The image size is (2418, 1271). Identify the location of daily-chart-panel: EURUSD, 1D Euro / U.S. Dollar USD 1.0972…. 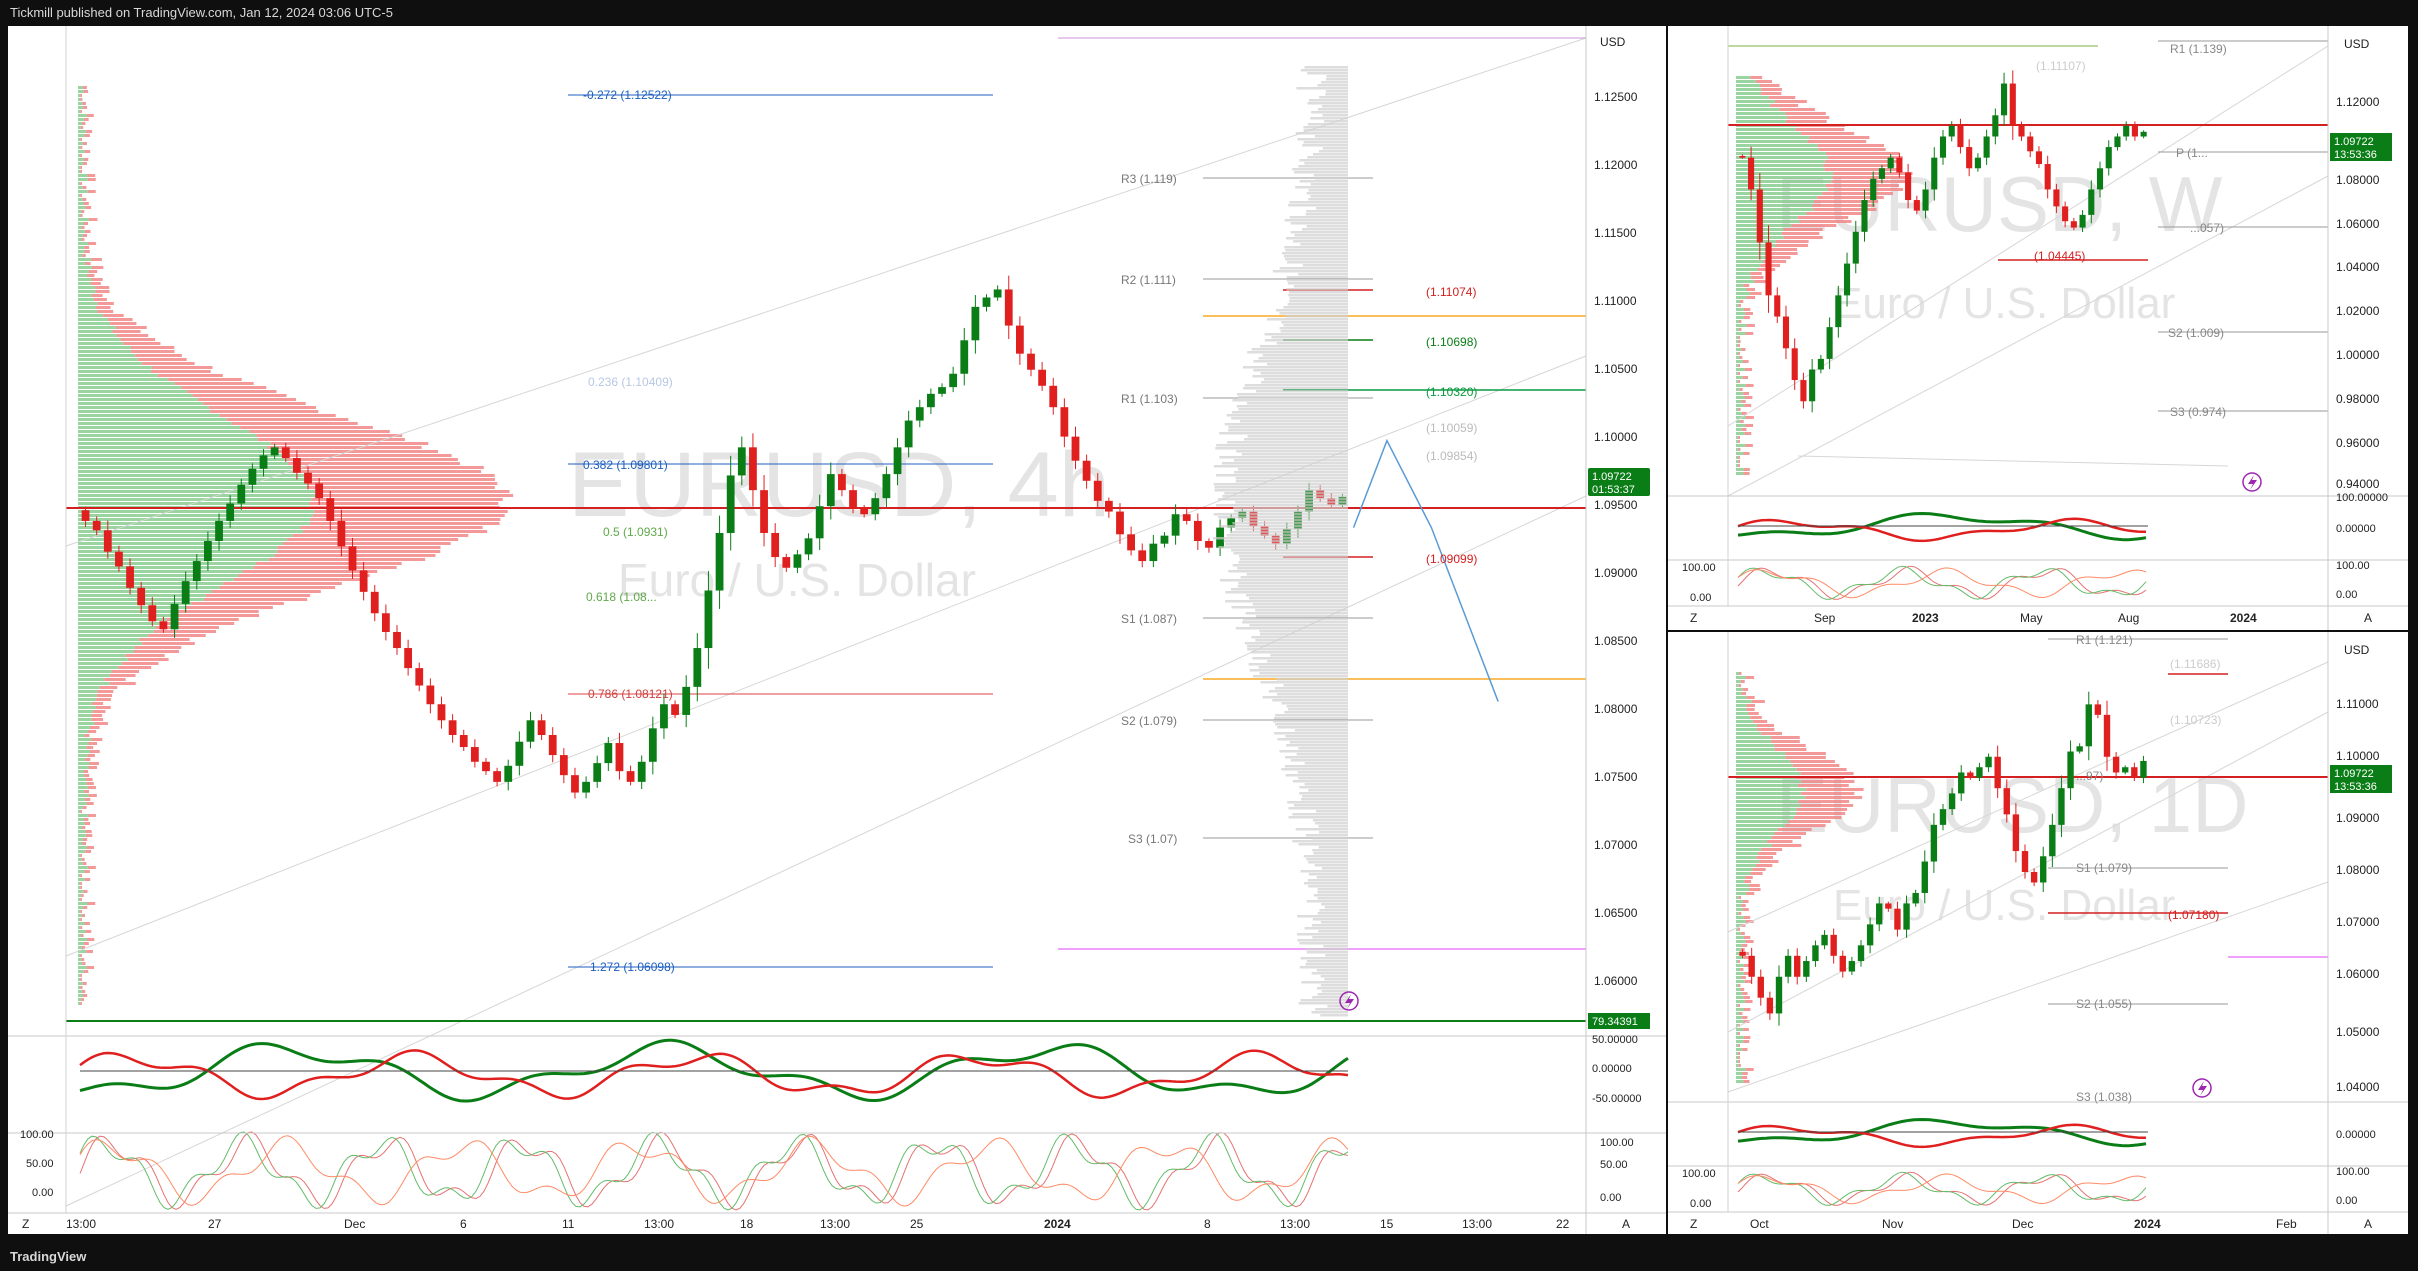
(2038, 933).